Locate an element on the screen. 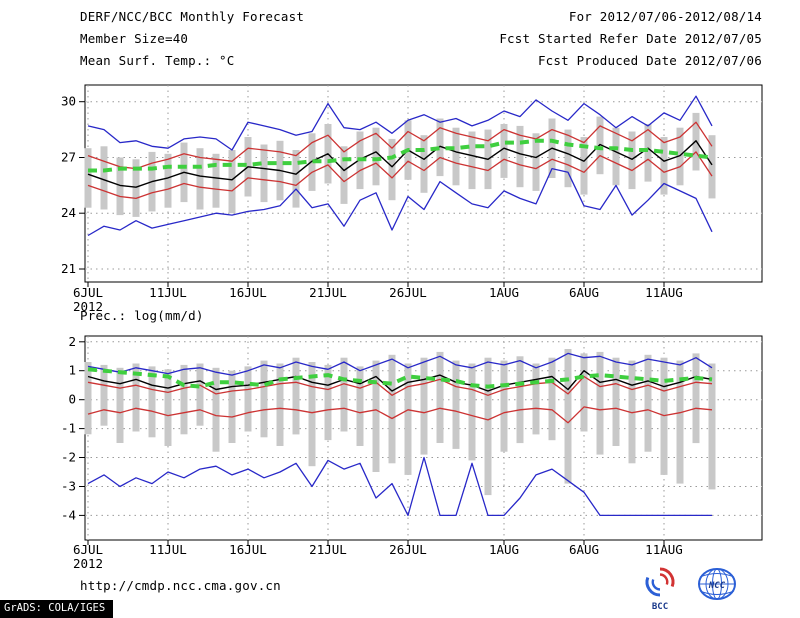  y-tick-label: 2 is located at coordinates (72, 341).